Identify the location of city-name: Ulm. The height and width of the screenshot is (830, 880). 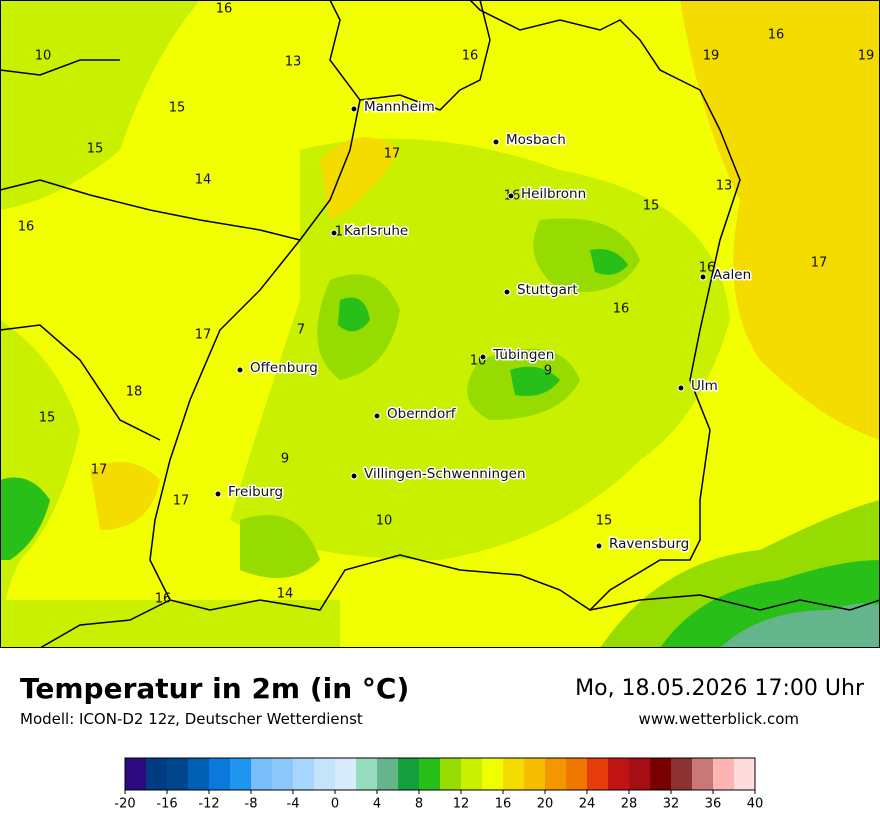
(704, 386).